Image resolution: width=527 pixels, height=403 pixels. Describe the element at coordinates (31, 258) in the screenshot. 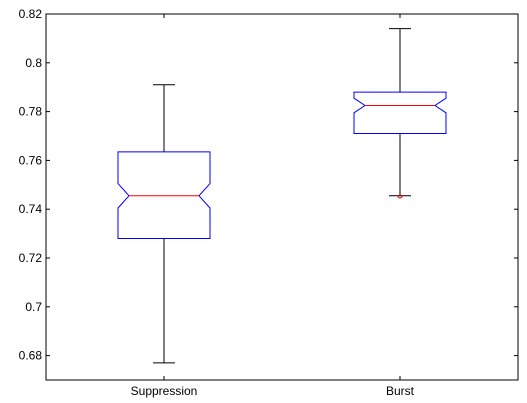

I see `y-tick-label: 0.72` at that location.